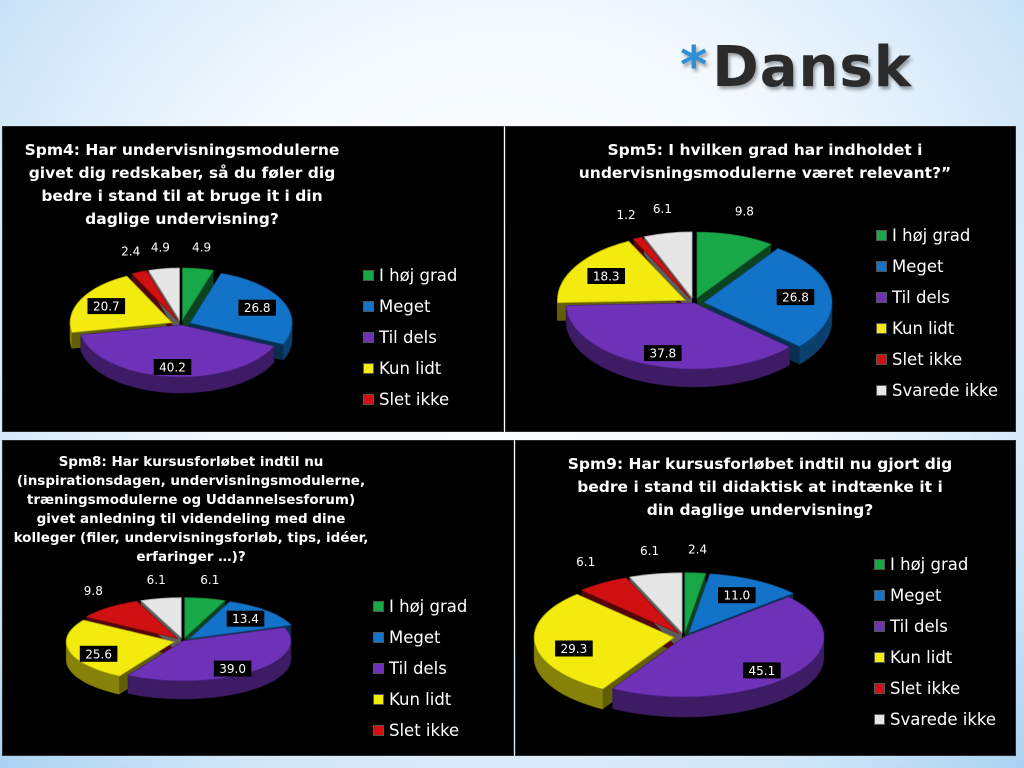 This screenshot has width=1024, height=768. Describe the element at coordinates (943, 719) in the screenshot. I see `legend-label: Svarede ikke` at that location.